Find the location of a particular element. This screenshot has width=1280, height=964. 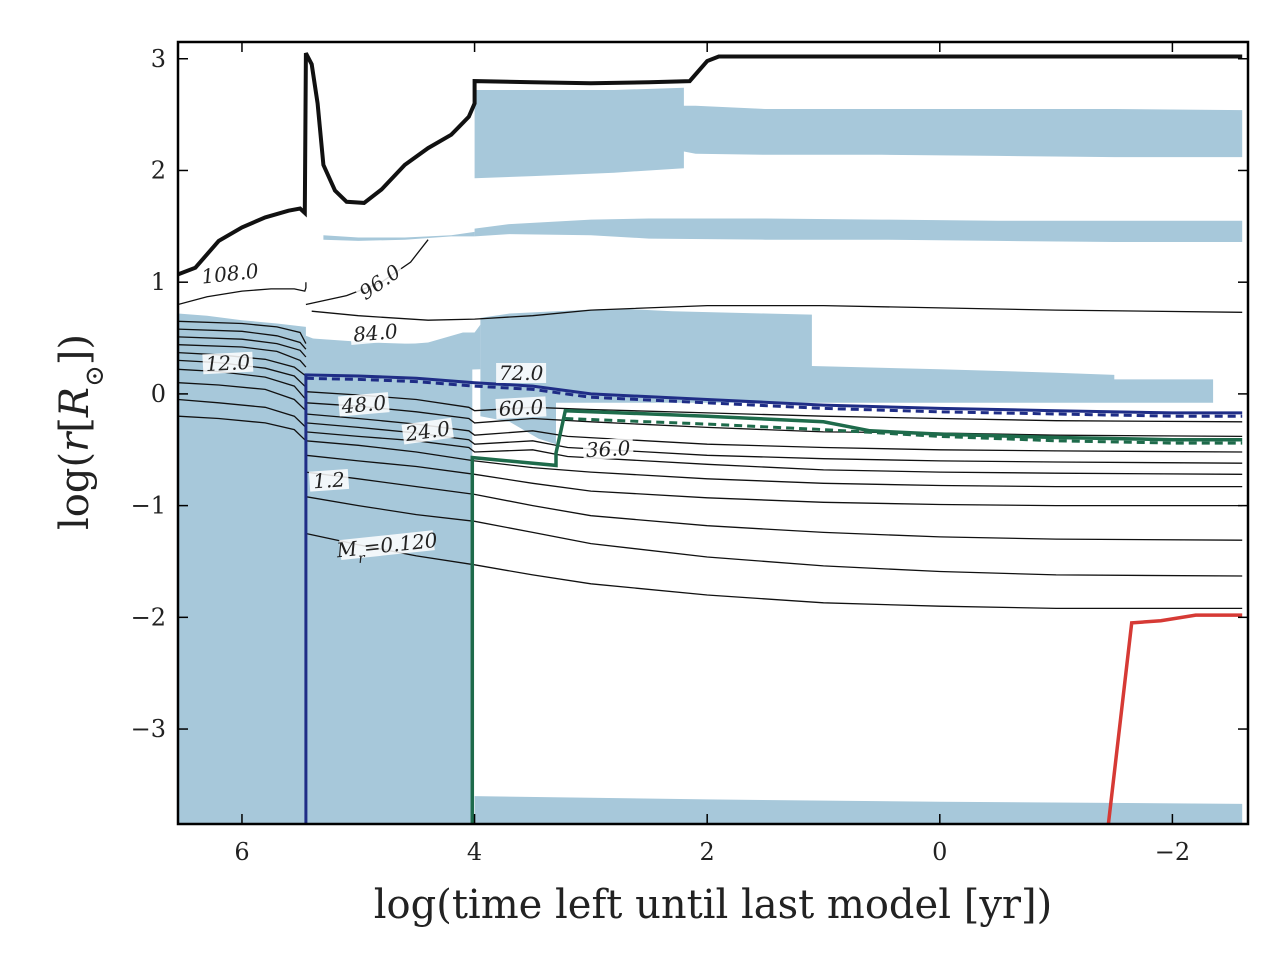

contour-label: 36.0 is located at coordinates (608, 449).